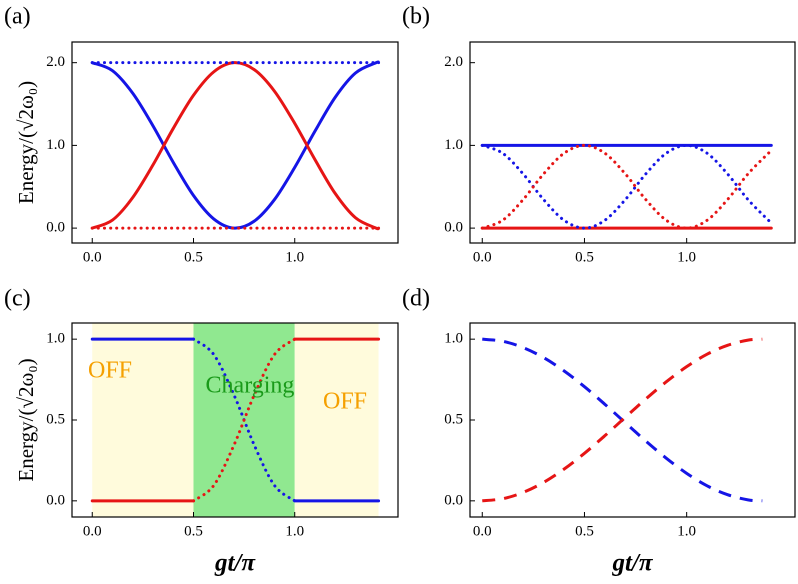 This screenshot has height=584, width=798. Describe the element at coordinates (17, 17) in the screenshot. I see `panel-label: (a)` at that location.